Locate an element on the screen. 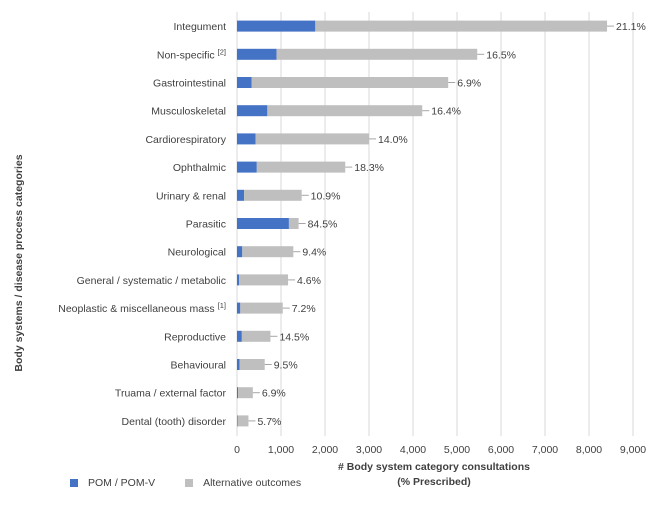 The image size is (661, 507). category-label-4: Cardiorespiratory is located at coordinates (185, 140).